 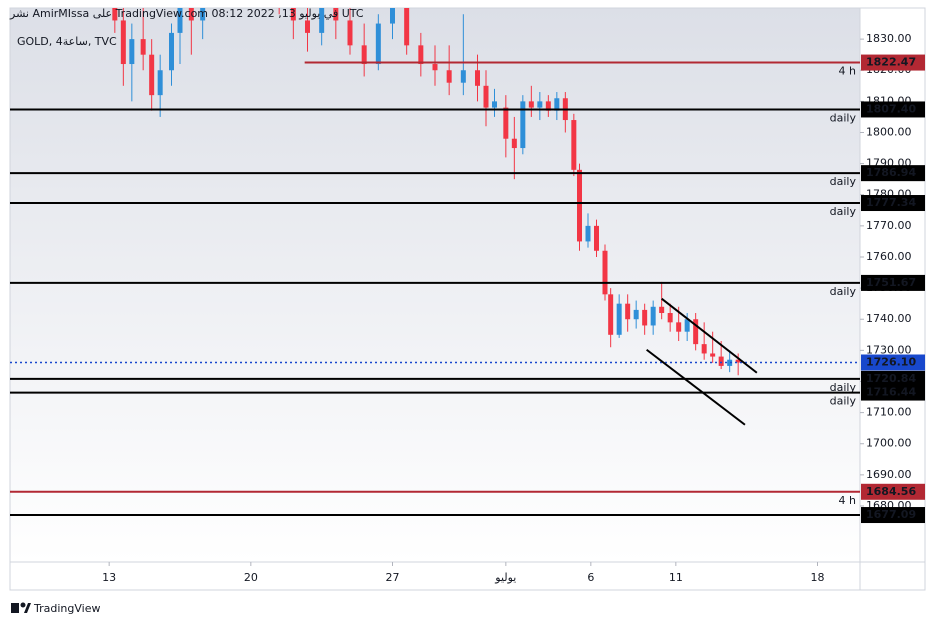 I want to click on y-tick-label: 1740.00, so click(x=889, y=318).